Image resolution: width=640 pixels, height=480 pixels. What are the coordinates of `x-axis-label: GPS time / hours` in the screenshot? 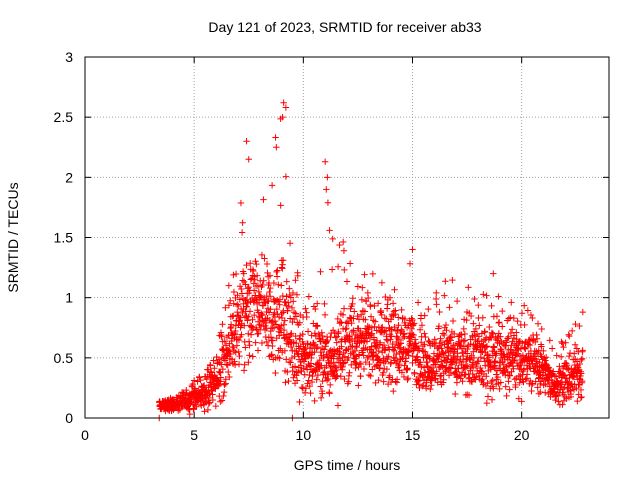 It's located at (347, 465).